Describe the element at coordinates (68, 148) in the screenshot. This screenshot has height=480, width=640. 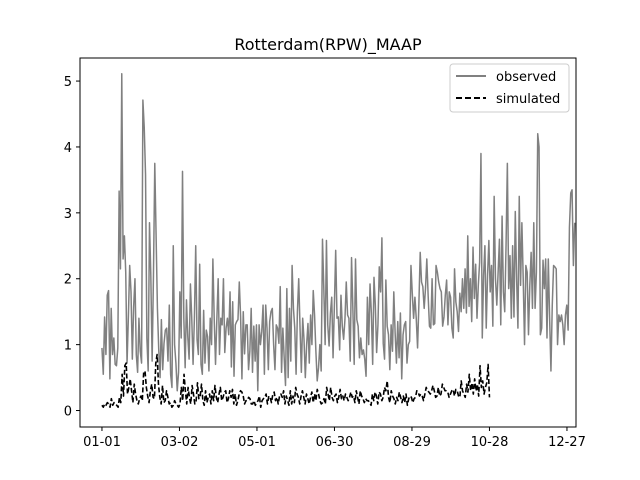
I see `y-tick-label: 4` at that location.